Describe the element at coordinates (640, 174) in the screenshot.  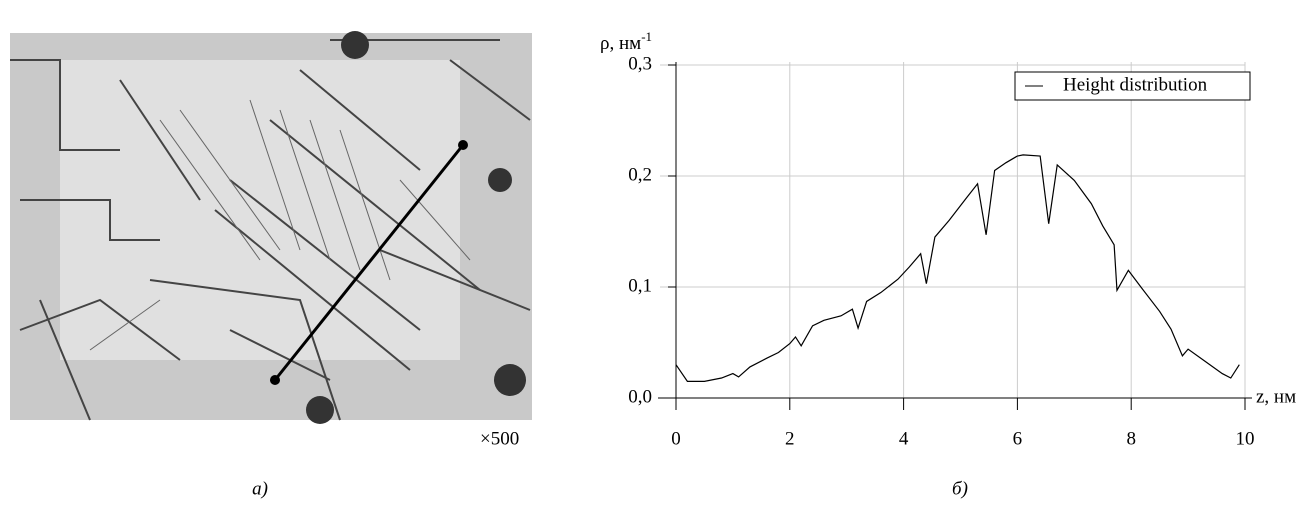
I see `y-tick-label: 0,2` at that location.